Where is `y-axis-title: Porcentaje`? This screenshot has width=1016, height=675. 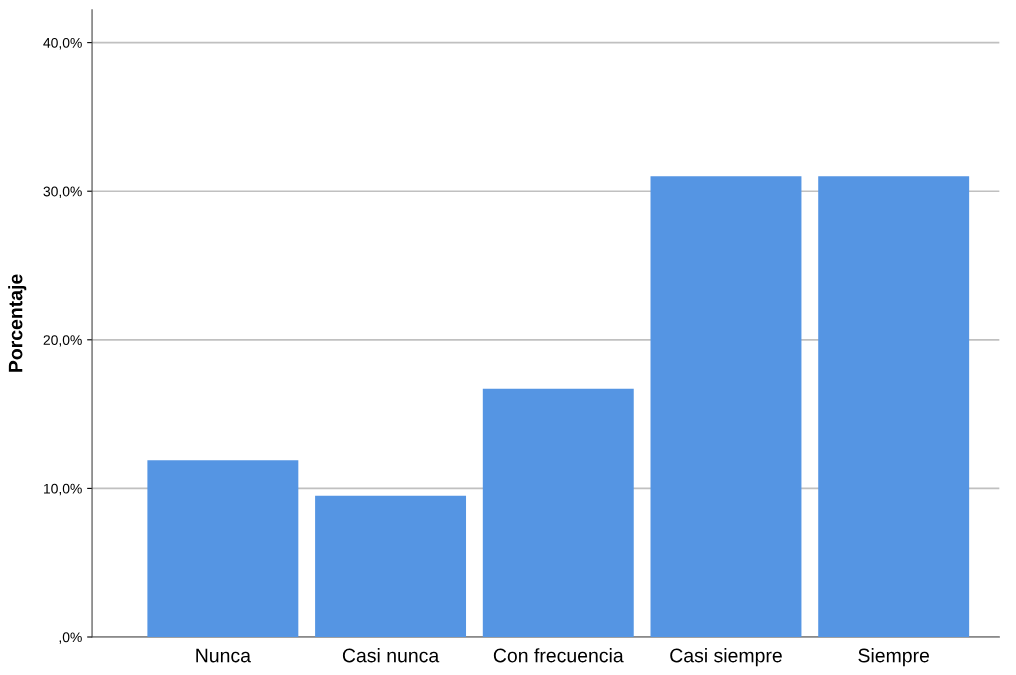
y-axis-title: Porcentaje is located at coordinates (17, 323).